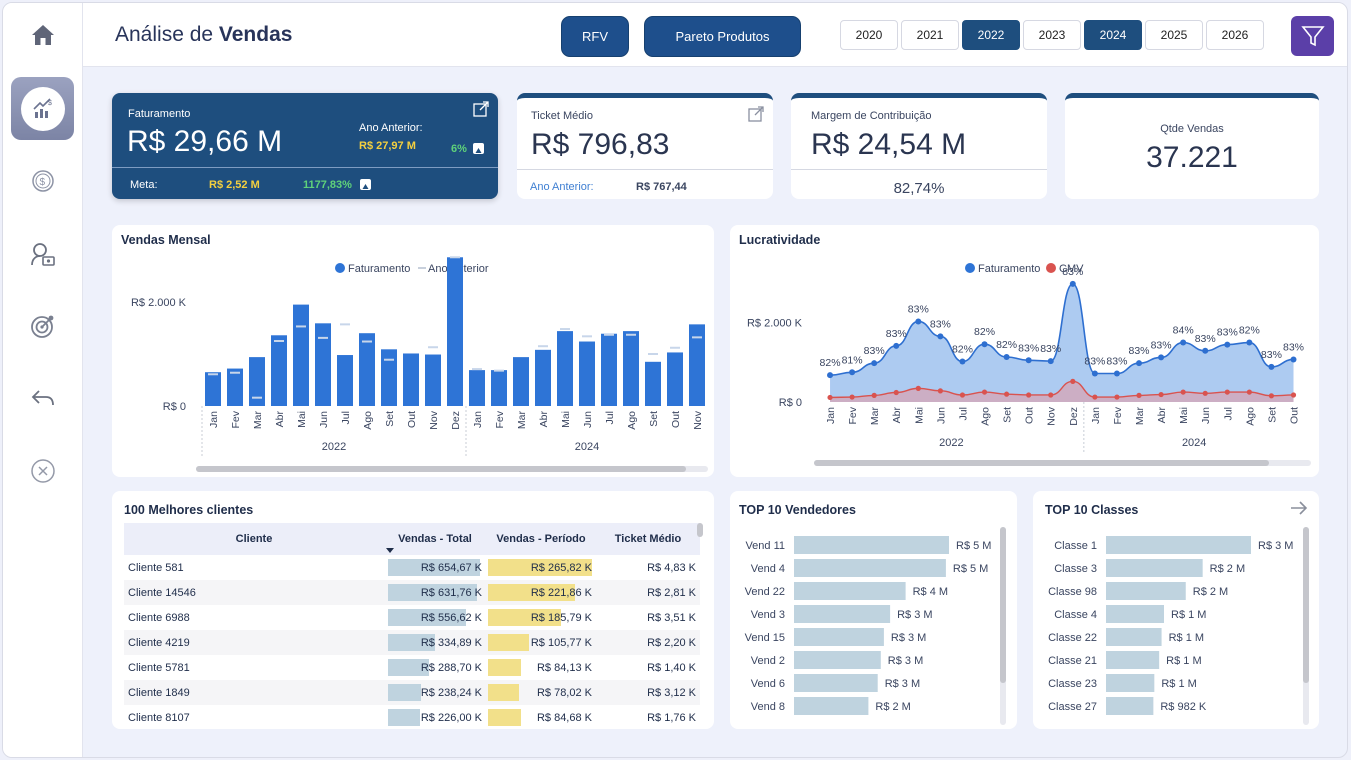  Describe the element at coordinates (775, 323) in the screenshot. I see `y-tick-label: R$ 2.000 K` at that location.